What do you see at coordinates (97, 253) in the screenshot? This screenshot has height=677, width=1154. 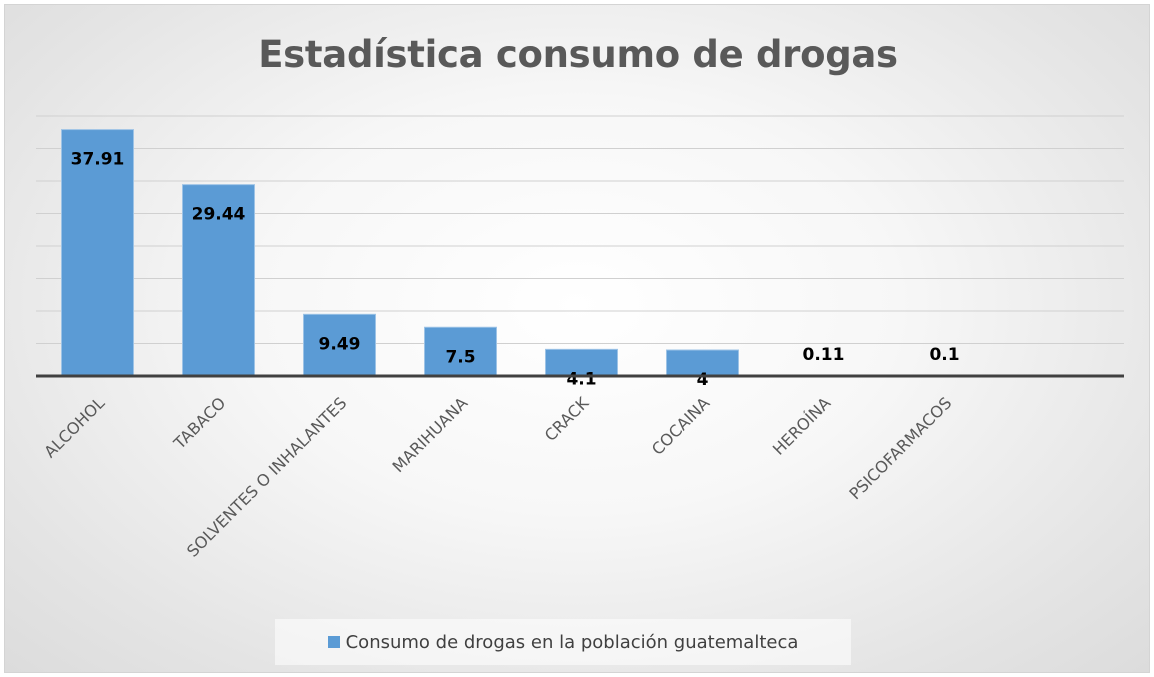 I see `bar-alcohol` at bounding box center [97, 253].